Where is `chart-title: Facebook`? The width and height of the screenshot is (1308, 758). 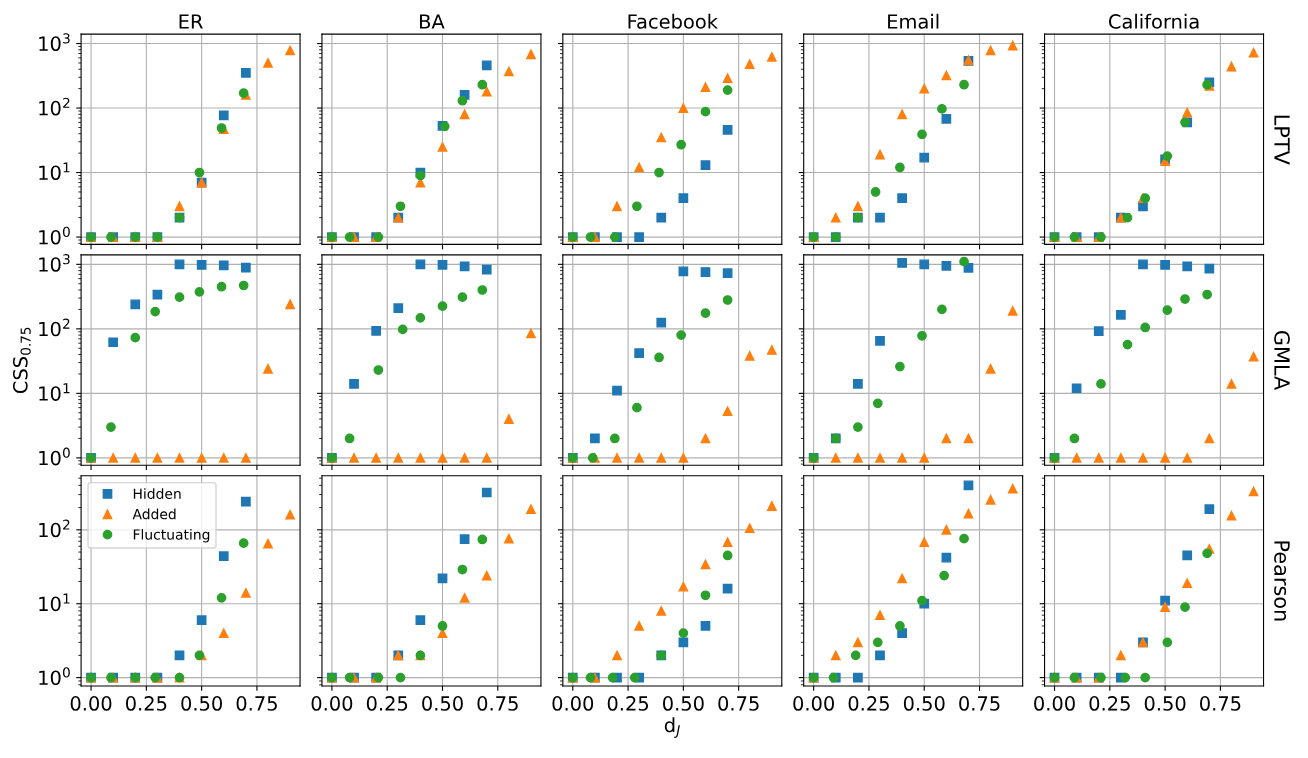 chart-title: Facebook is located at coordinates (673, 21).